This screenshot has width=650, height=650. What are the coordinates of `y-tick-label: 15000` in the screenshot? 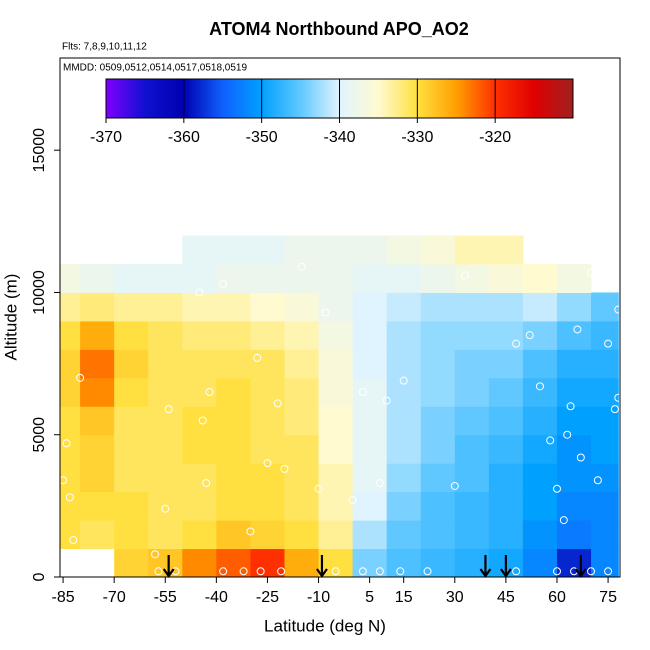 It's located at (39, 150).